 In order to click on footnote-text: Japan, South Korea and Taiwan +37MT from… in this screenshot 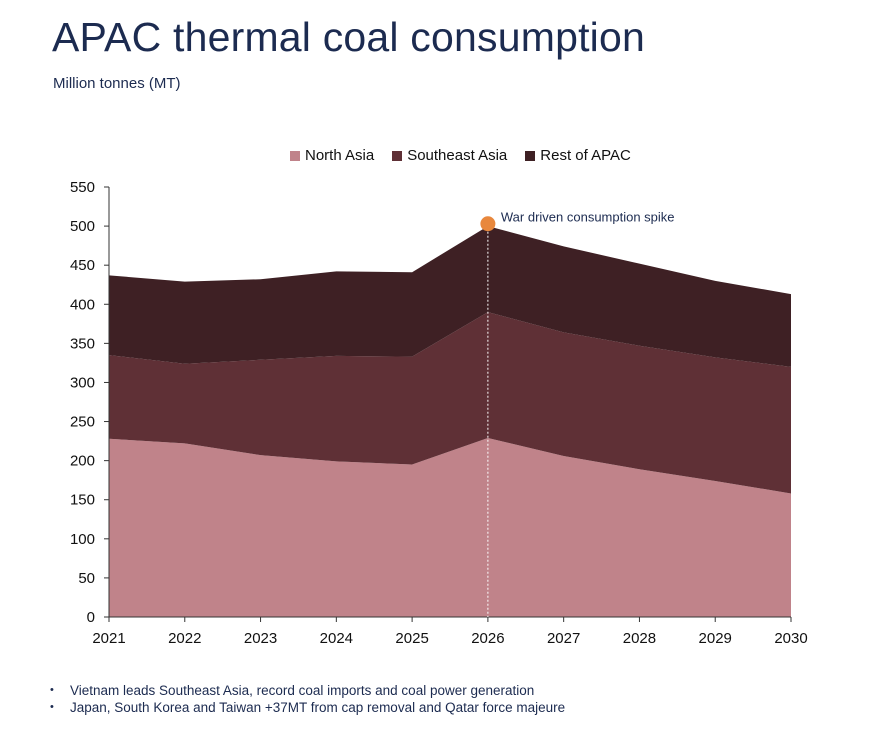, I will do `click(318, 707)`.